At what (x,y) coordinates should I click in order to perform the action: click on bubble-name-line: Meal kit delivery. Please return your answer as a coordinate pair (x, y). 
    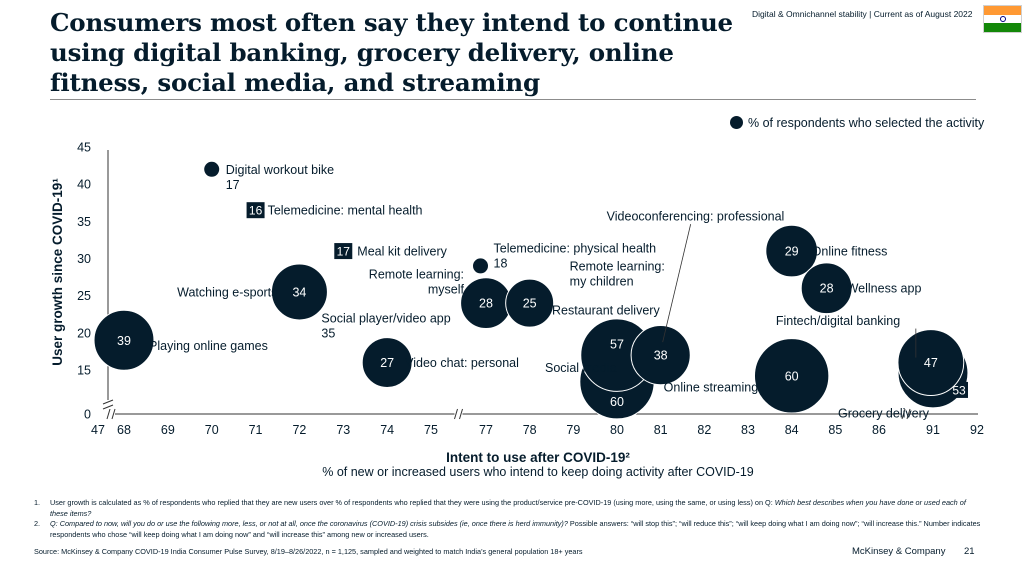
    Looking at the image, I should click on (402, 252).